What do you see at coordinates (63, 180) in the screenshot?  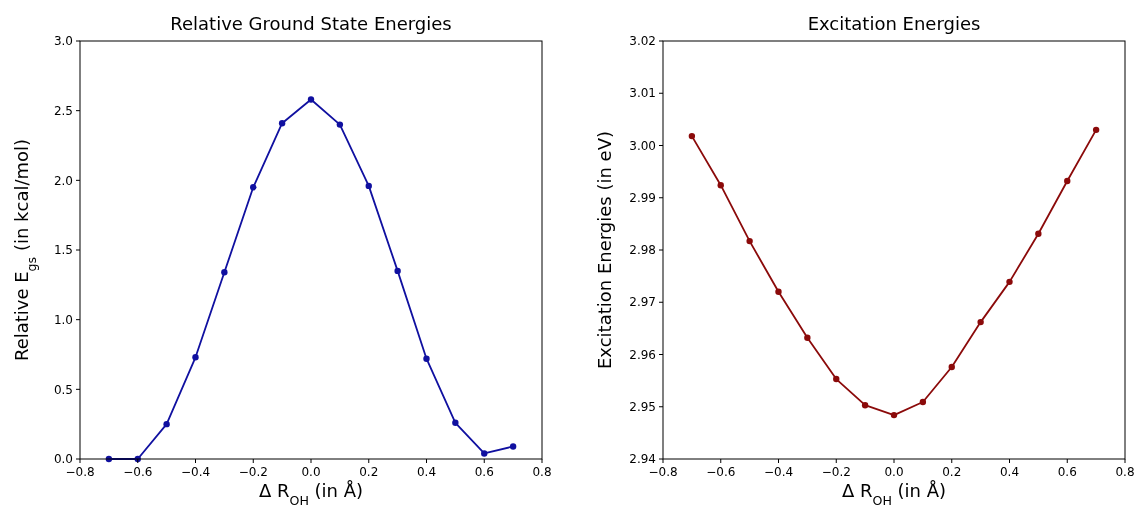 I see `y-tick-label: 2.0` at bounding box center [63, 180].